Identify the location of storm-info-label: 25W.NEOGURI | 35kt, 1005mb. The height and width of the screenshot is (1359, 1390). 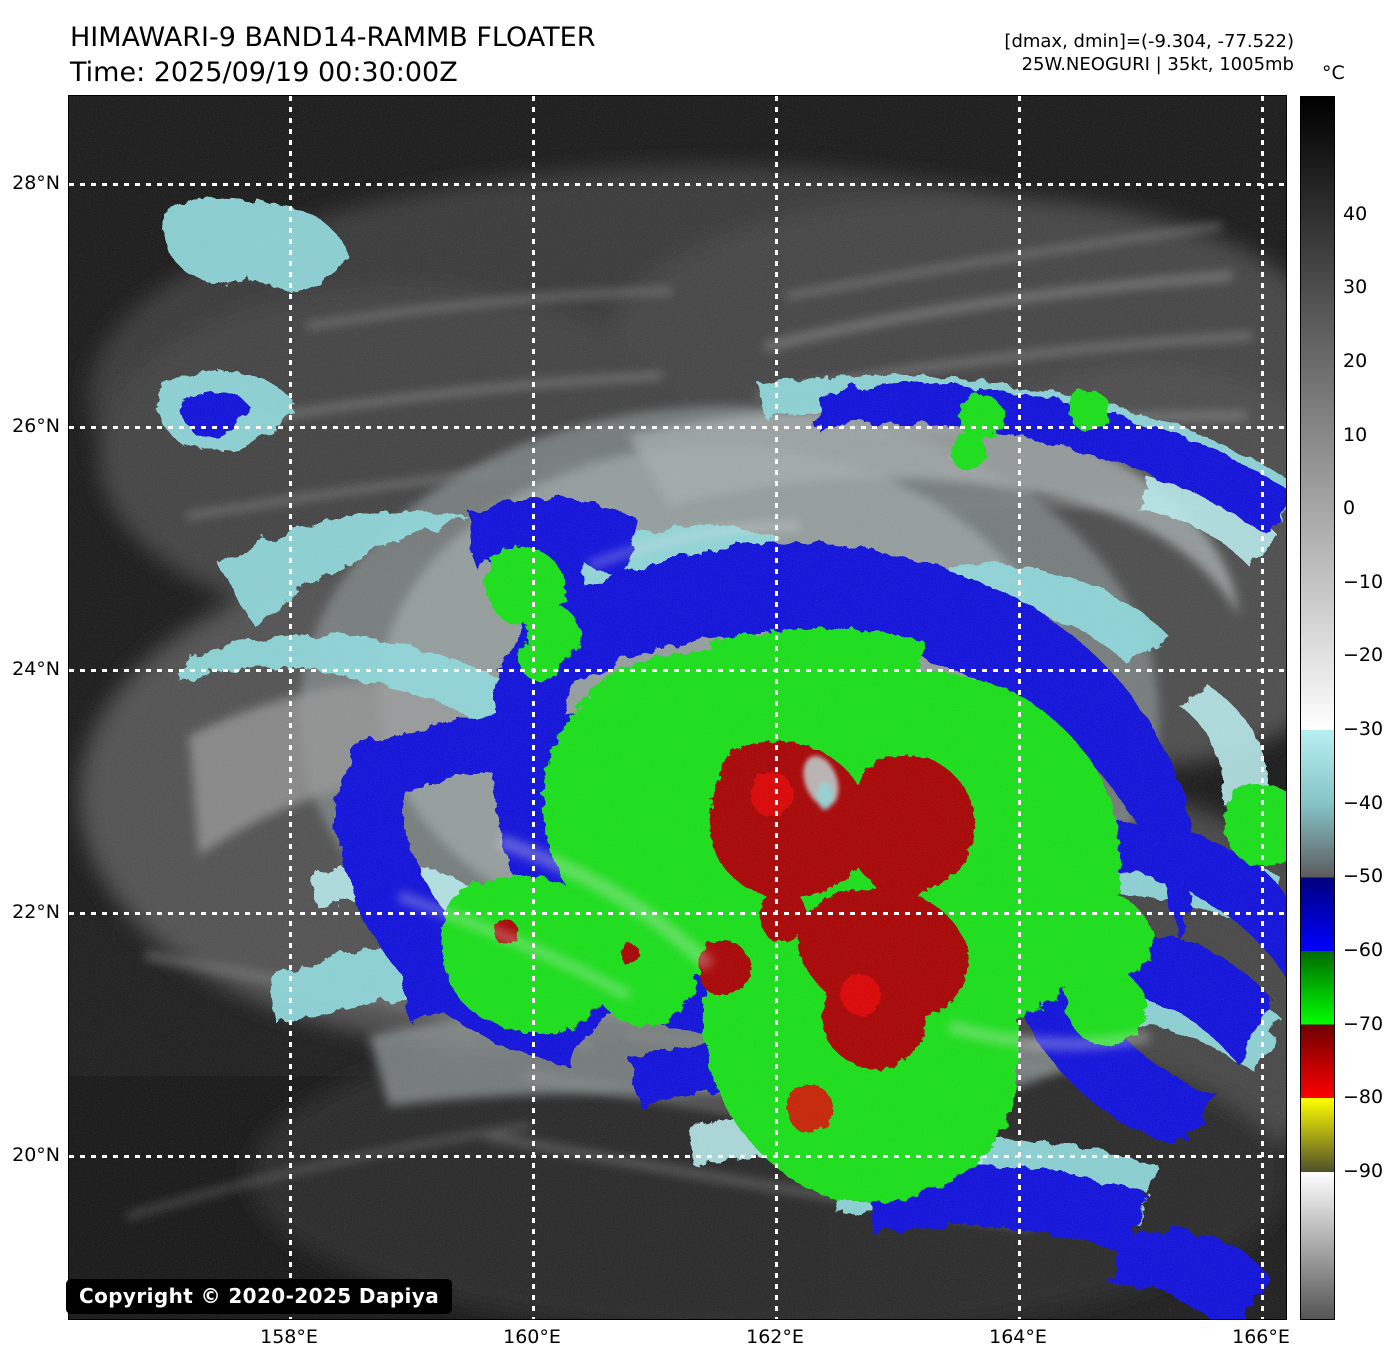
(1157, 65).